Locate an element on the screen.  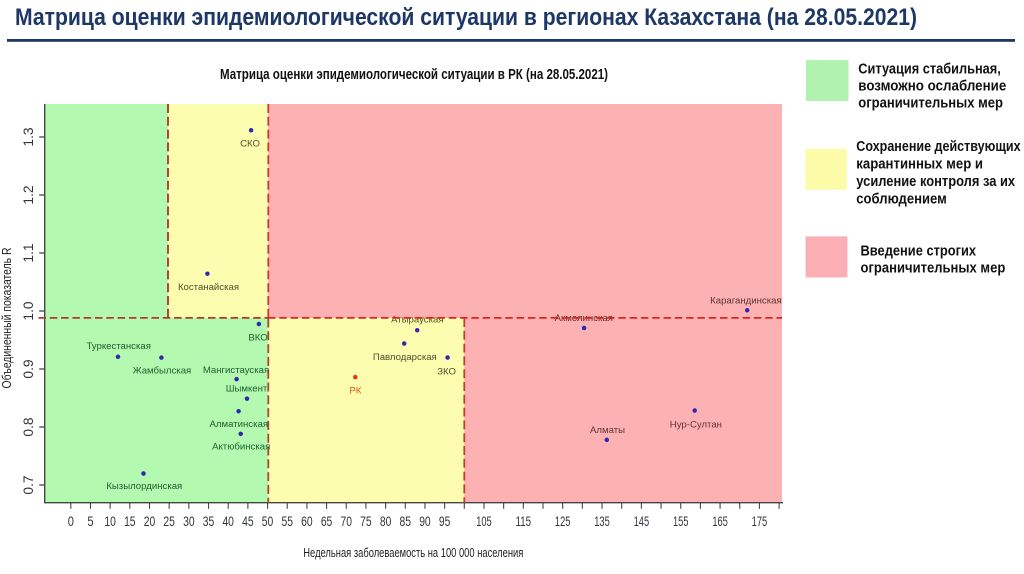
svg-text: 1.0 is located at coordinates (28, 311).